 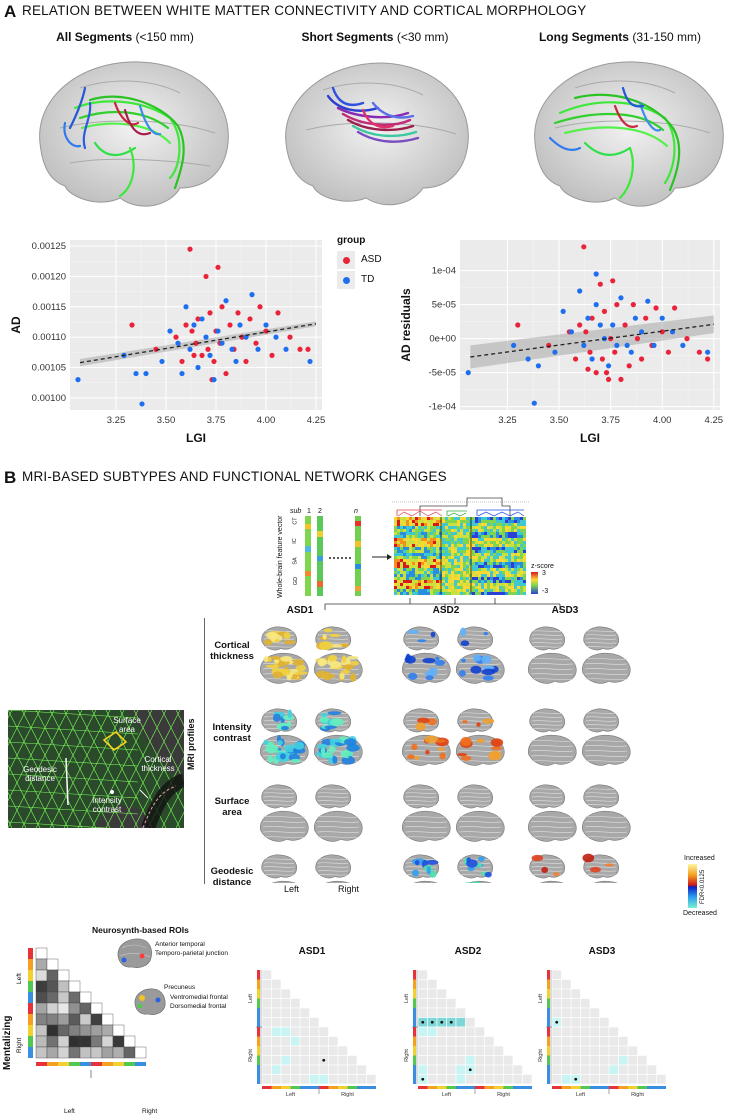 What do you see at coordinates (7, 1042) in the screenshot?
I see `mentalizing-label: Mentalizing` at bounding box center [7, 1042].